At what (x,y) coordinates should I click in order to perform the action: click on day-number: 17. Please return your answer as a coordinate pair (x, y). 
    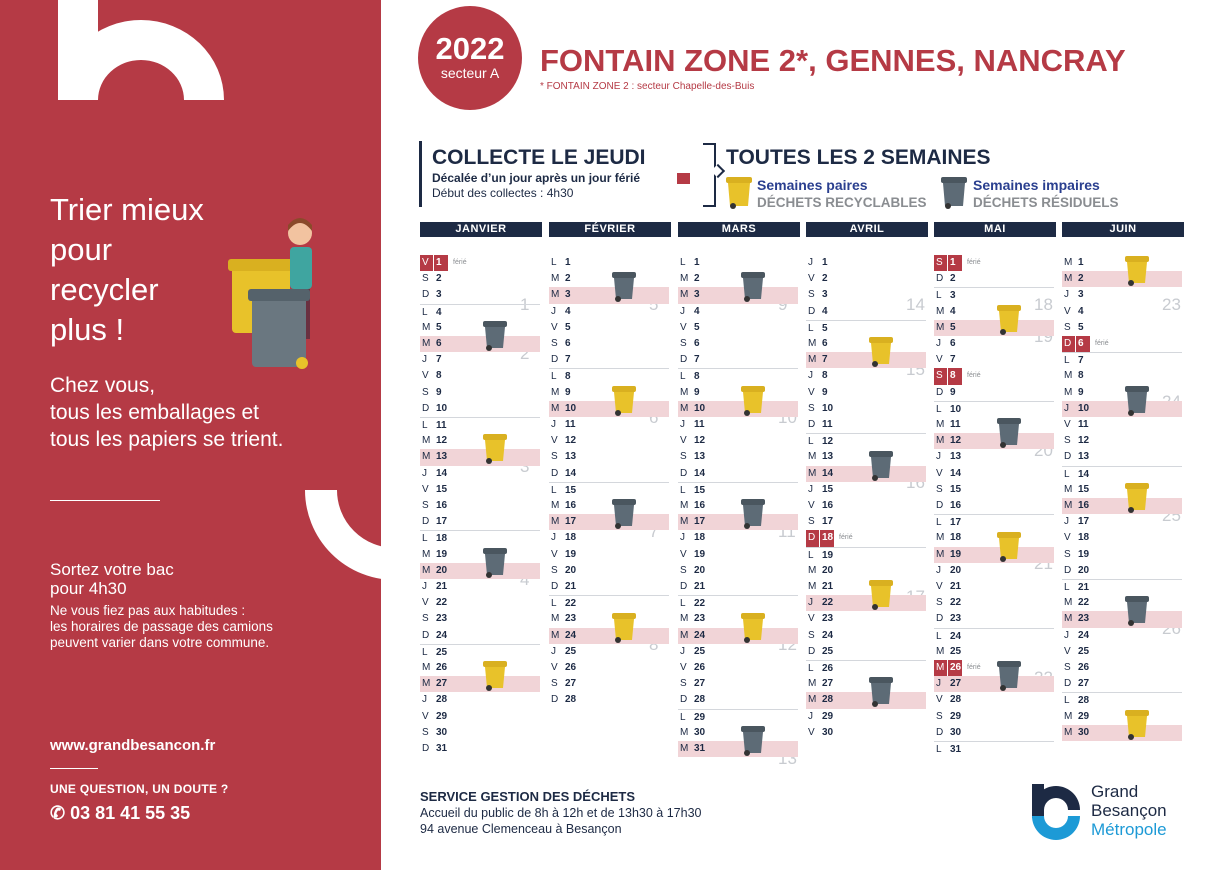
    Looking at the image, I should click on (700, 522).